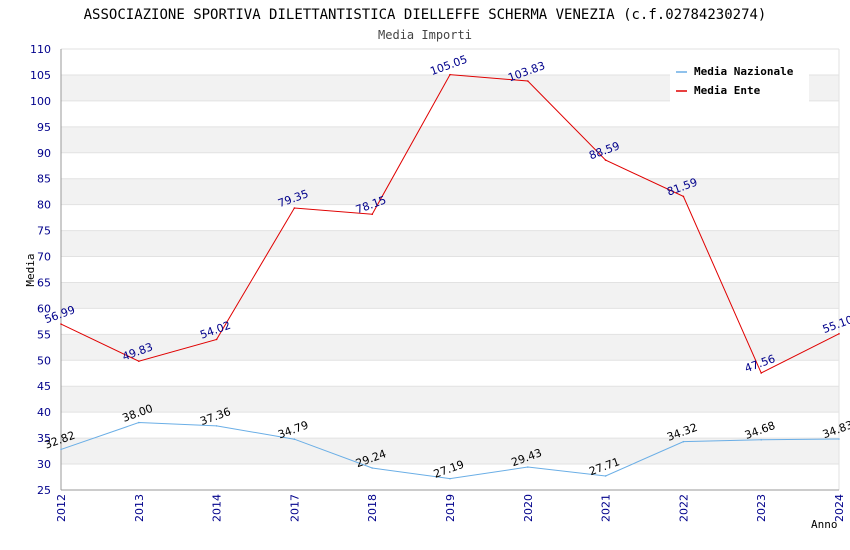 Image resolution: width=850 pixels, height=550 pixels. Describe the element at coordinates (528, 508) in the screenshot. I see `x-tick-label: 2020` at that location.